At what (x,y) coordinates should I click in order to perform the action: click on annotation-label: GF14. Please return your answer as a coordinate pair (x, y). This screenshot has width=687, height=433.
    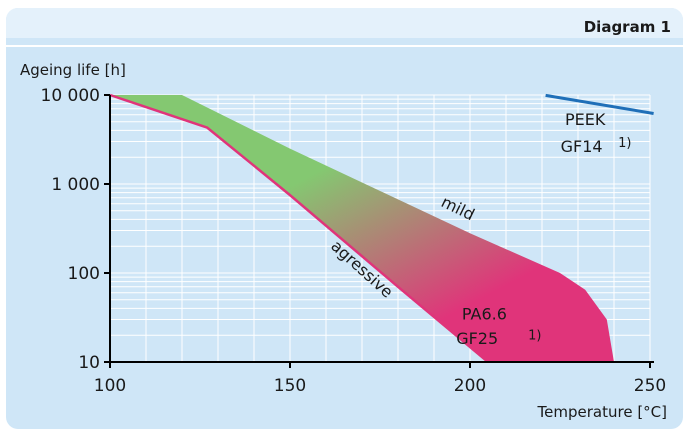
    Looking at the image, I should click on (582, 146).